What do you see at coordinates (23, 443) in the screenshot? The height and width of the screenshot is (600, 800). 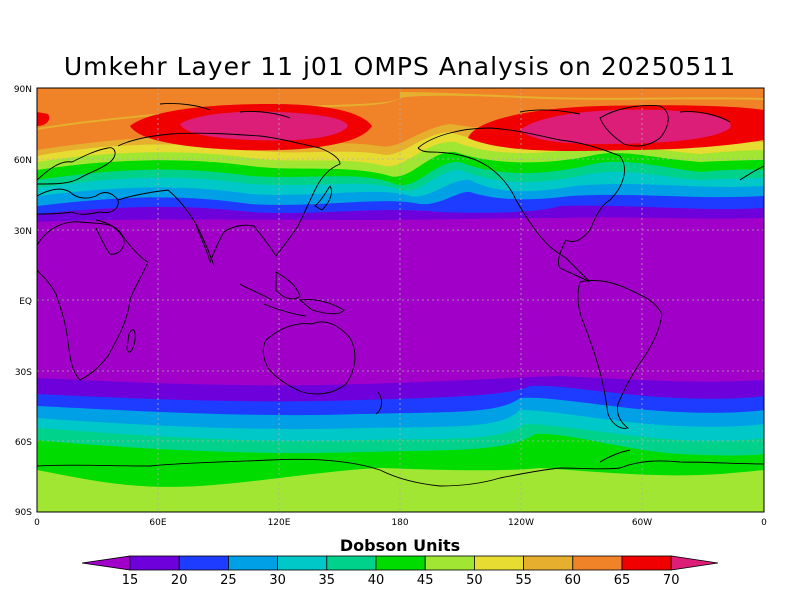 I see `lat-label: 60S` at bounding box center [23, 443].